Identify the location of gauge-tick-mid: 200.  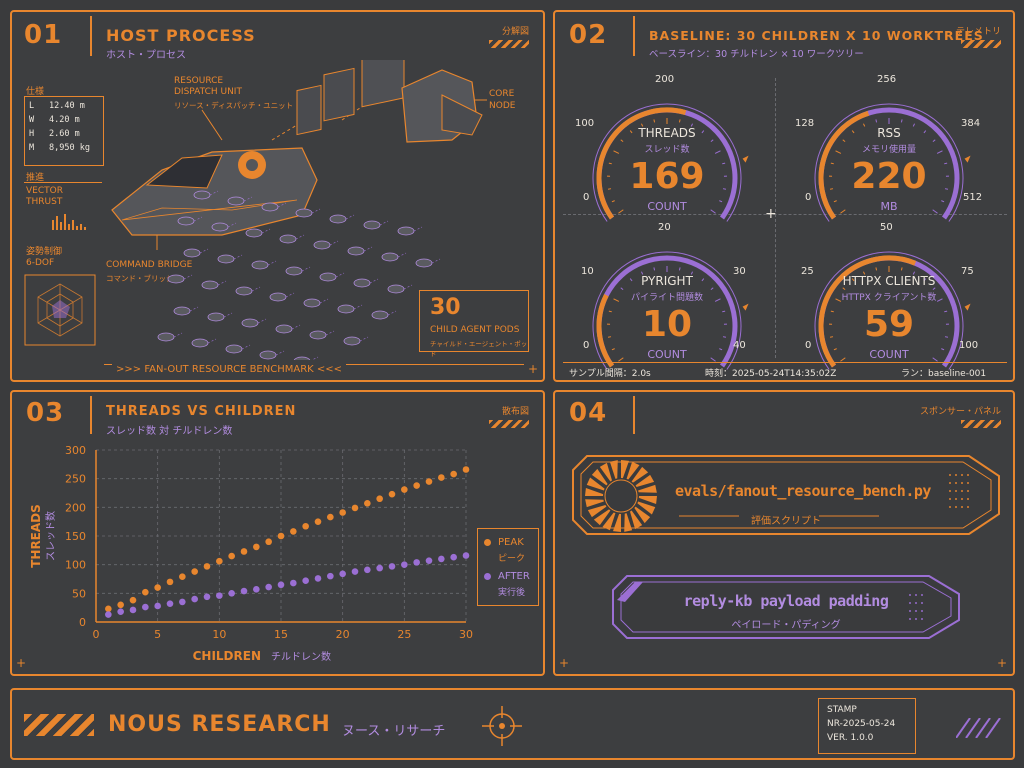
(665, 79).